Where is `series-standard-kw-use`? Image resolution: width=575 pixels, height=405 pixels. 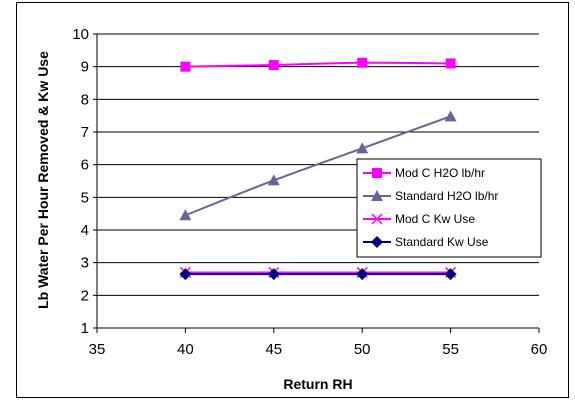 series-standard-kw-use is located at coordinates (318, 274).